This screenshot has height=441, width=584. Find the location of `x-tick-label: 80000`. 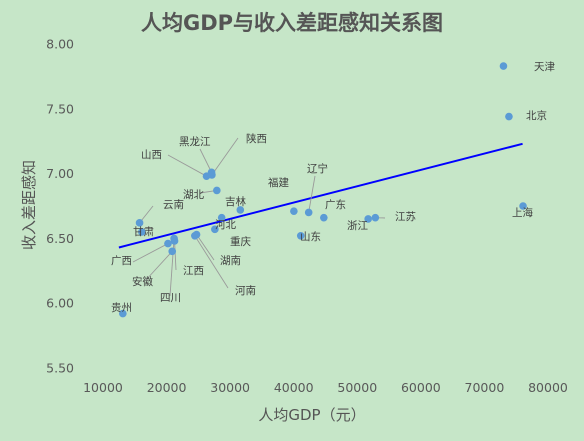

x-tick-label: 80000 is located at coordinates (548, 387).